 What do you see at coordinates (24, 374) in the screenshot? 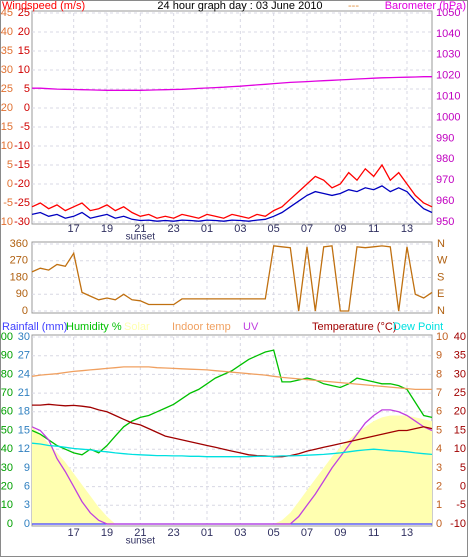
I see `y-tick-label: 24` at bounding box center [24, 374].